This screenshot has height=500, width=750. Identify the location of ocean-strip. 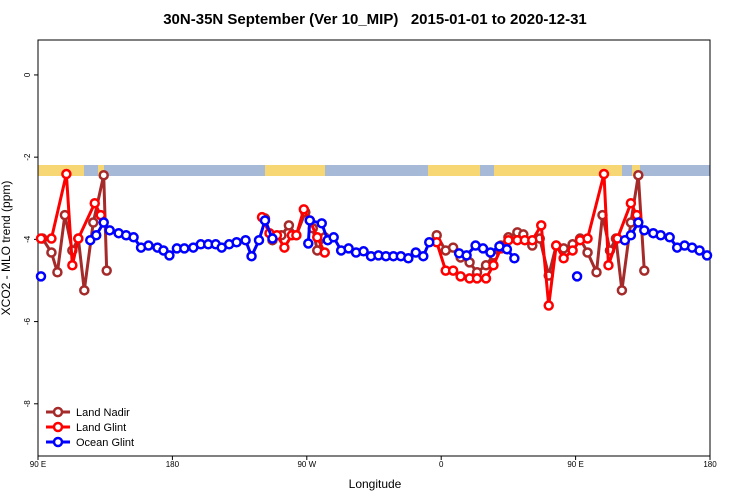
(374, 170).